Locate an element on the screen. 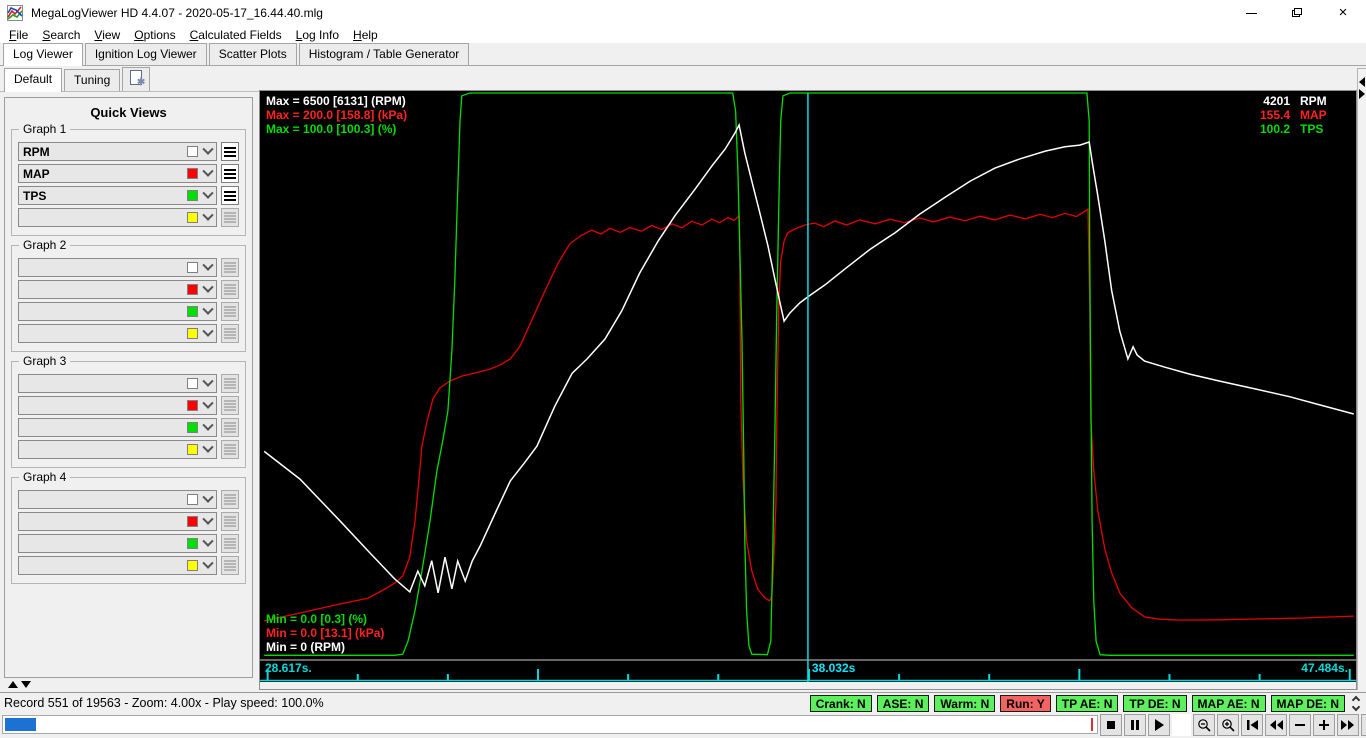  readout-value: 4201 is located at coordinates (1276, 101).